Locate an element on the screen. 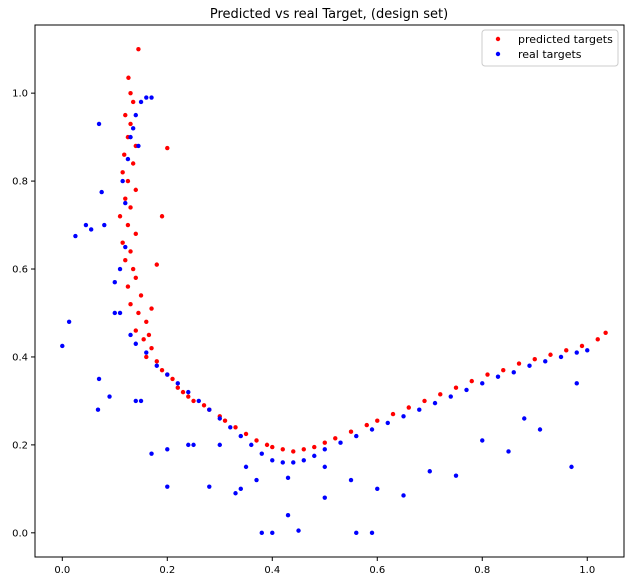 The image size is (632, 583). x-tick-label: 0.6 is located at coordinates (377, 570).